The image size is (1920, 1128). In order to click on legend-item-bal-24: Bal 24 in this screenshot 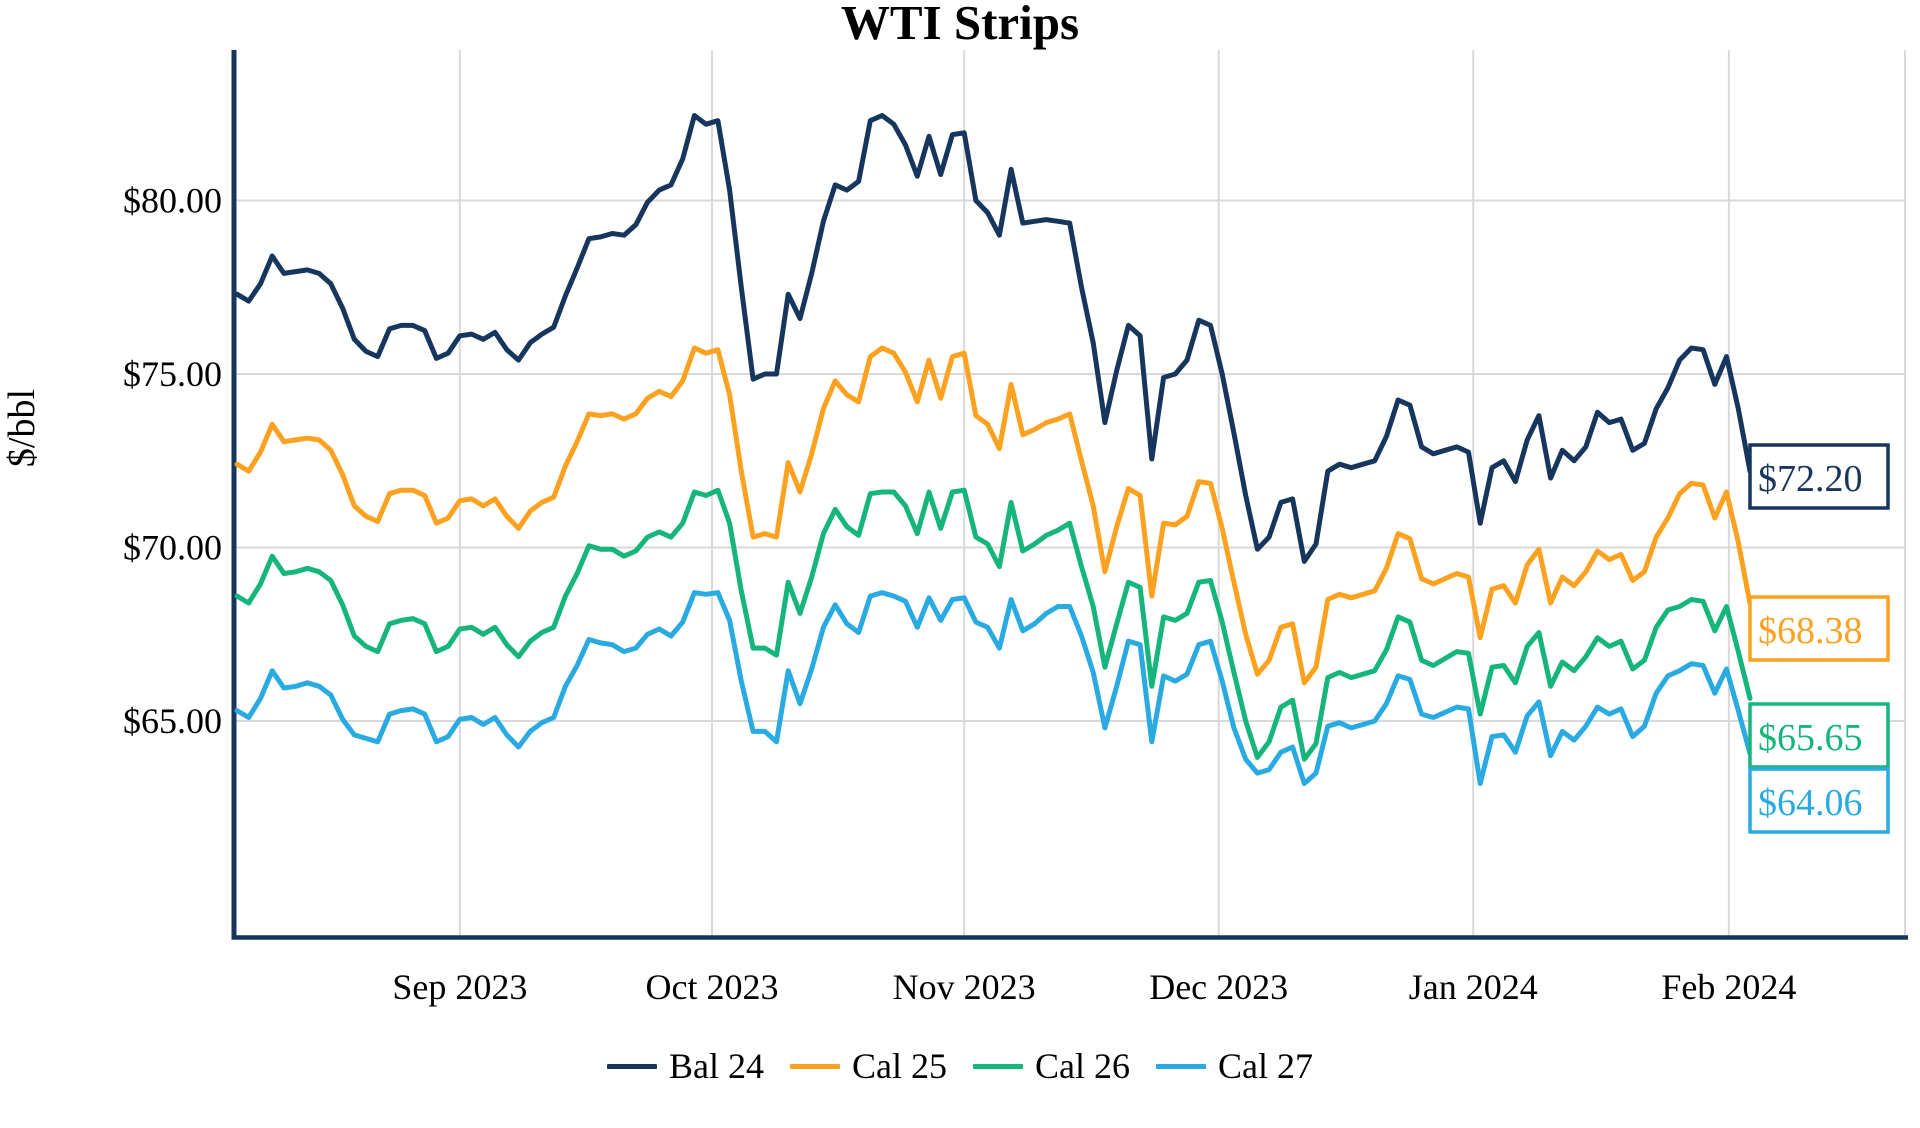, I will do `click(685, 1066)`.